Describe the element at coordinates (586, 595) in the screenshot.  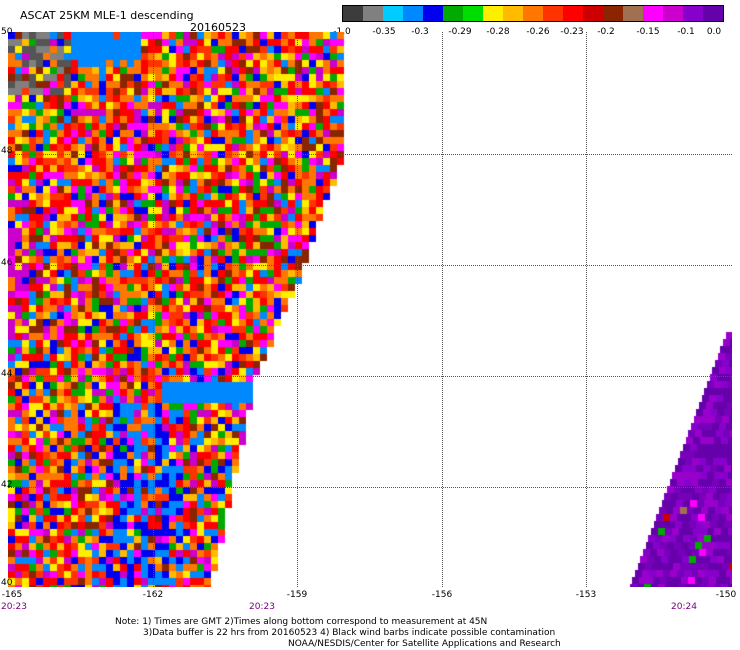
I see `lon-label: -153` at that location.